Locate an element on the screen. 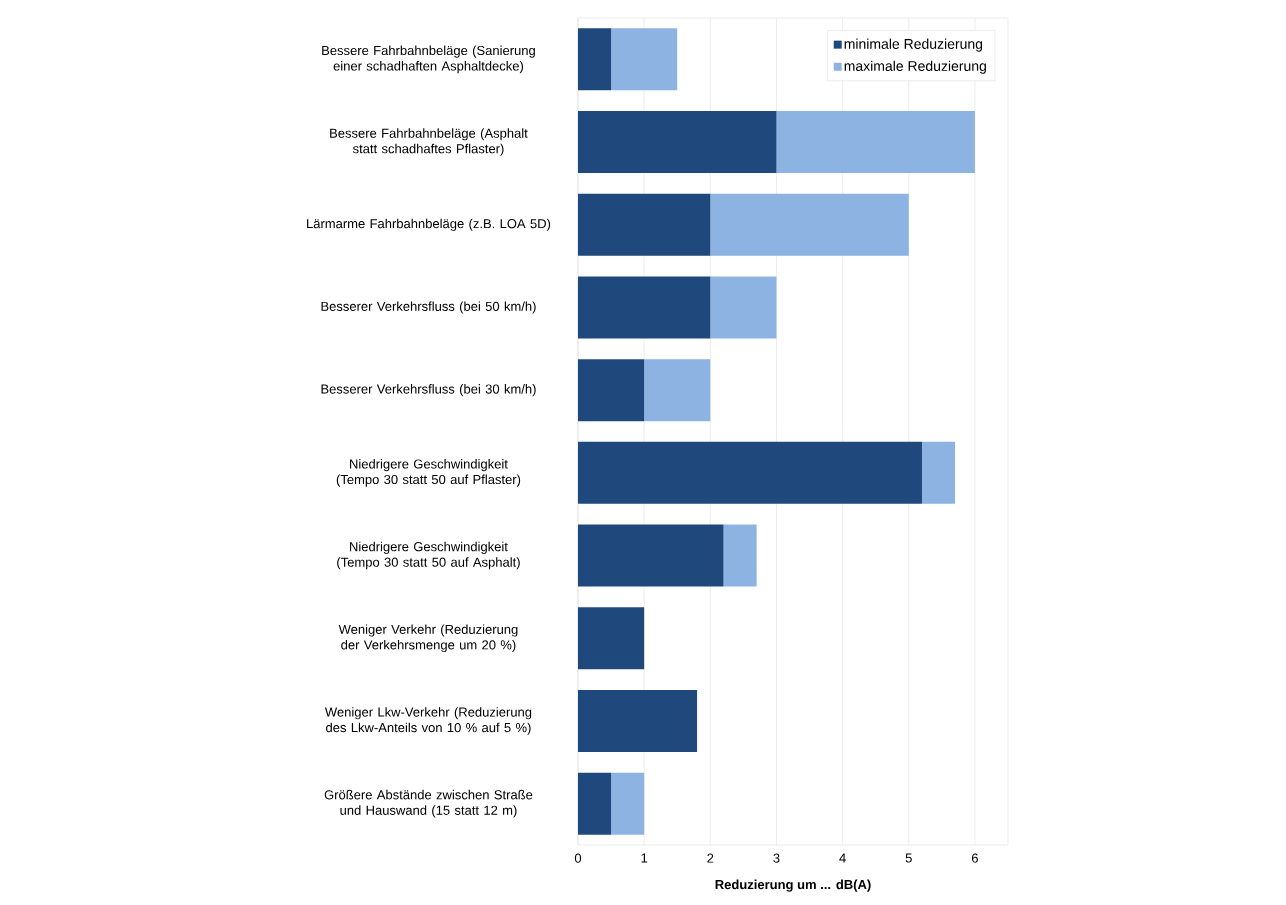  x-tick-label: 4 is located at coordinates (842, 858).